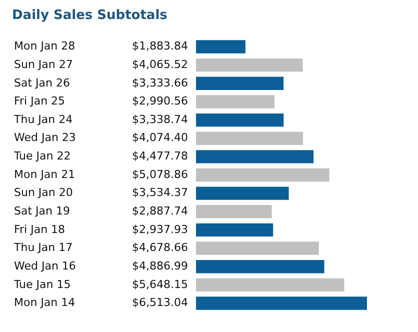 Image resolution: width=418 pixels, height=332 pixels. What do you see at coordinates (160, 229) in the screenshot?
I see `data-label: $2,937.93` at bounding box center [160, 229].